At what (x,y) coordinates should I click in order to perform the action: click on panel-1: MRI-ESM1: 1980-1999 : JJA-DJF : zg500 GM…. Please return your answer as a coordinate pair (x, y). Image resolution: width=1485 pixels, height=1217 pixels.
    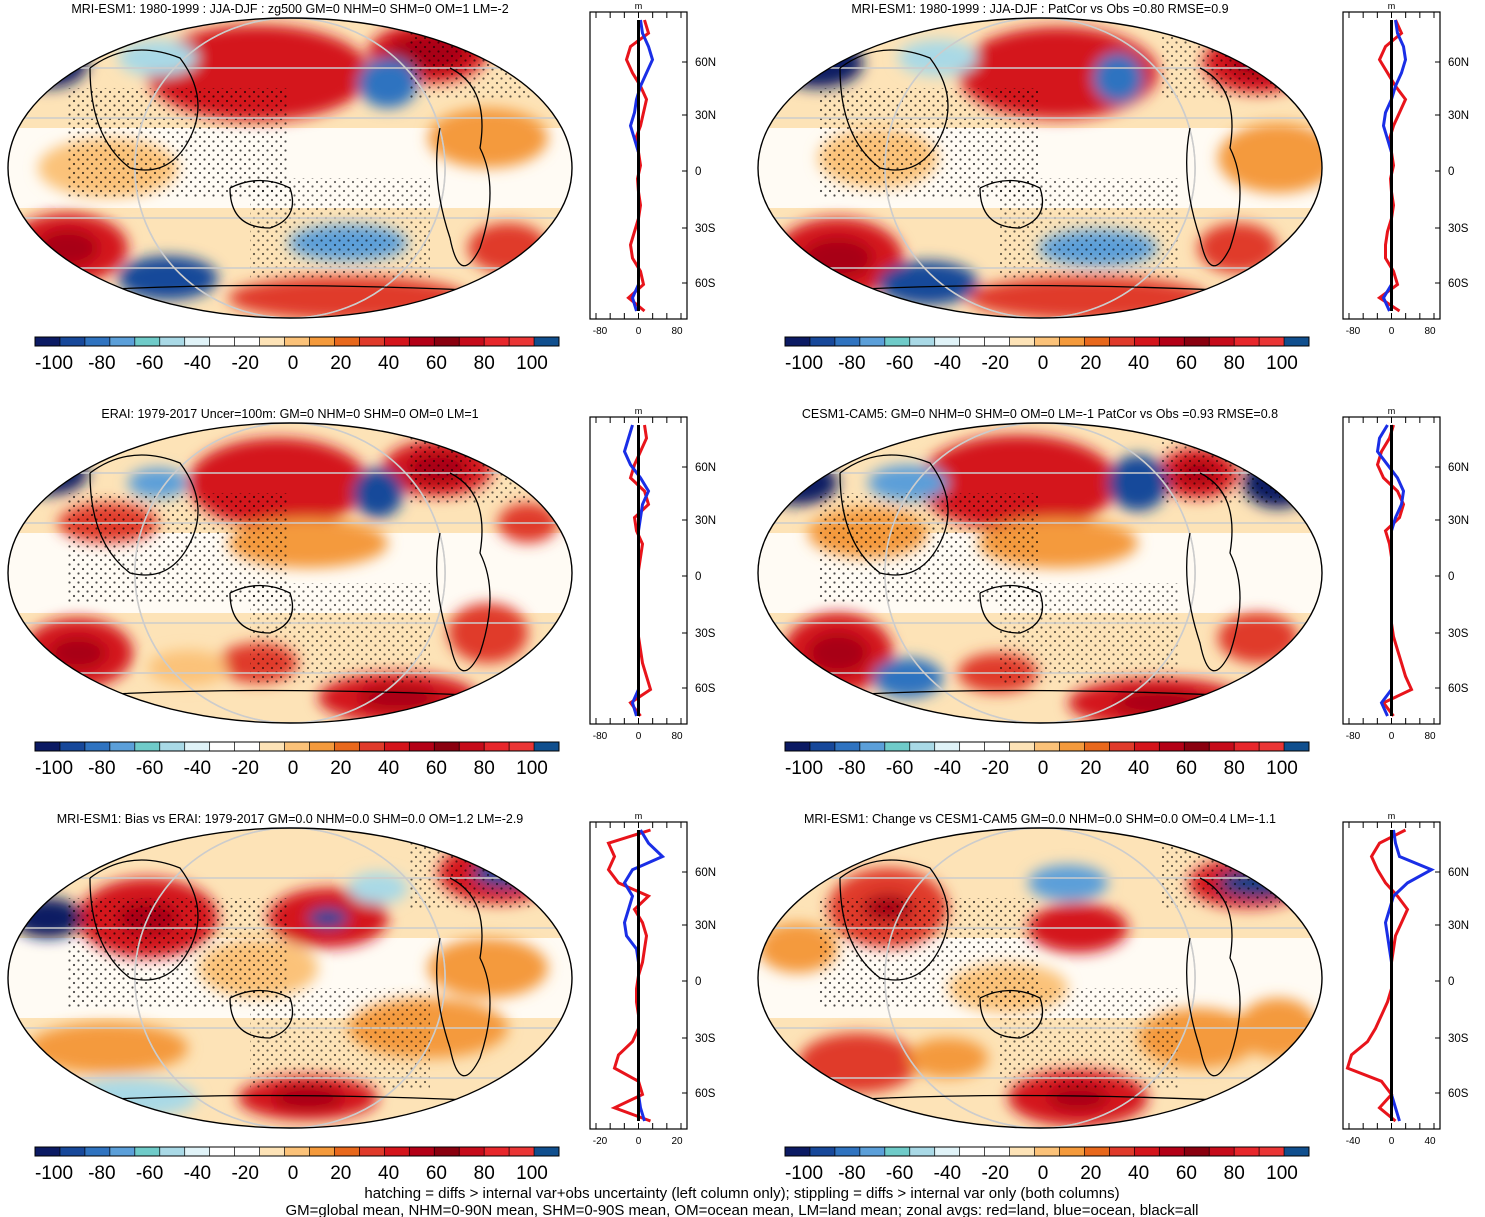
    Looking at the image, I should click on (361, 187).